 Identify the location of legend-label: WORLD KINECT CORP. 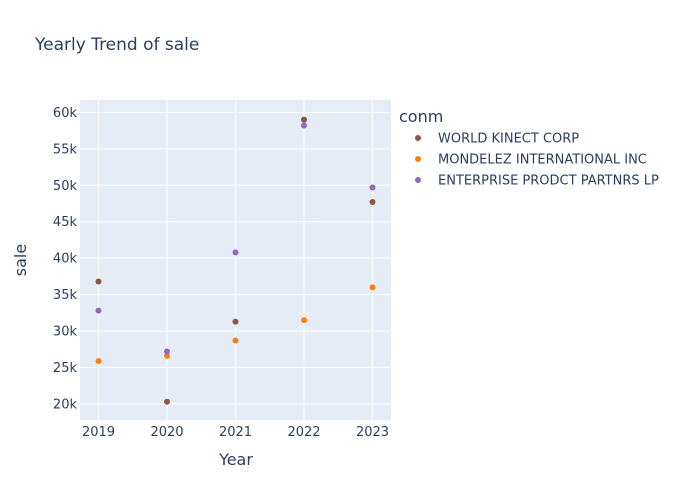
(508, 139).